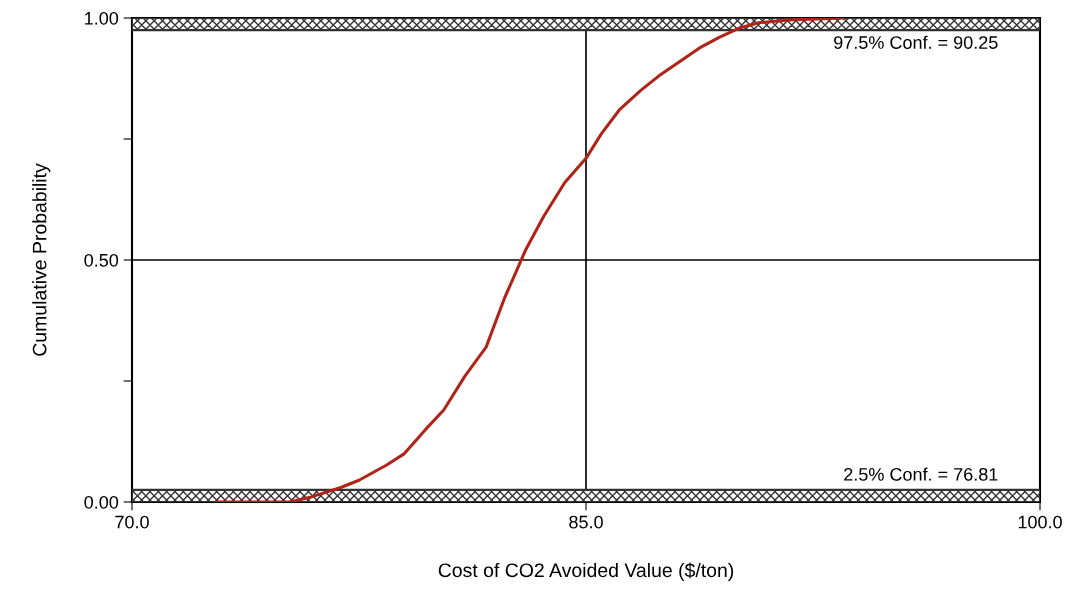 The height and width of the screenshot is (596, 1070). What do you see at coordinates (102, 18) in the screenshot?
I see `y-tick-label: 1.00` at bounding box center [102, 18].